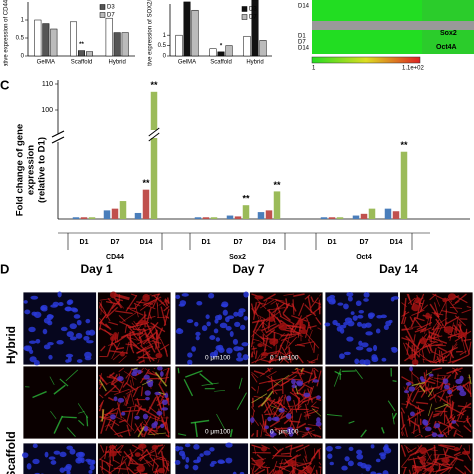 The image size is (474, 474). What do you see at coordinates (82, 63) in the screenshot?
I see `x-tick-label: Scaffold` at bounding box center [82, 63].